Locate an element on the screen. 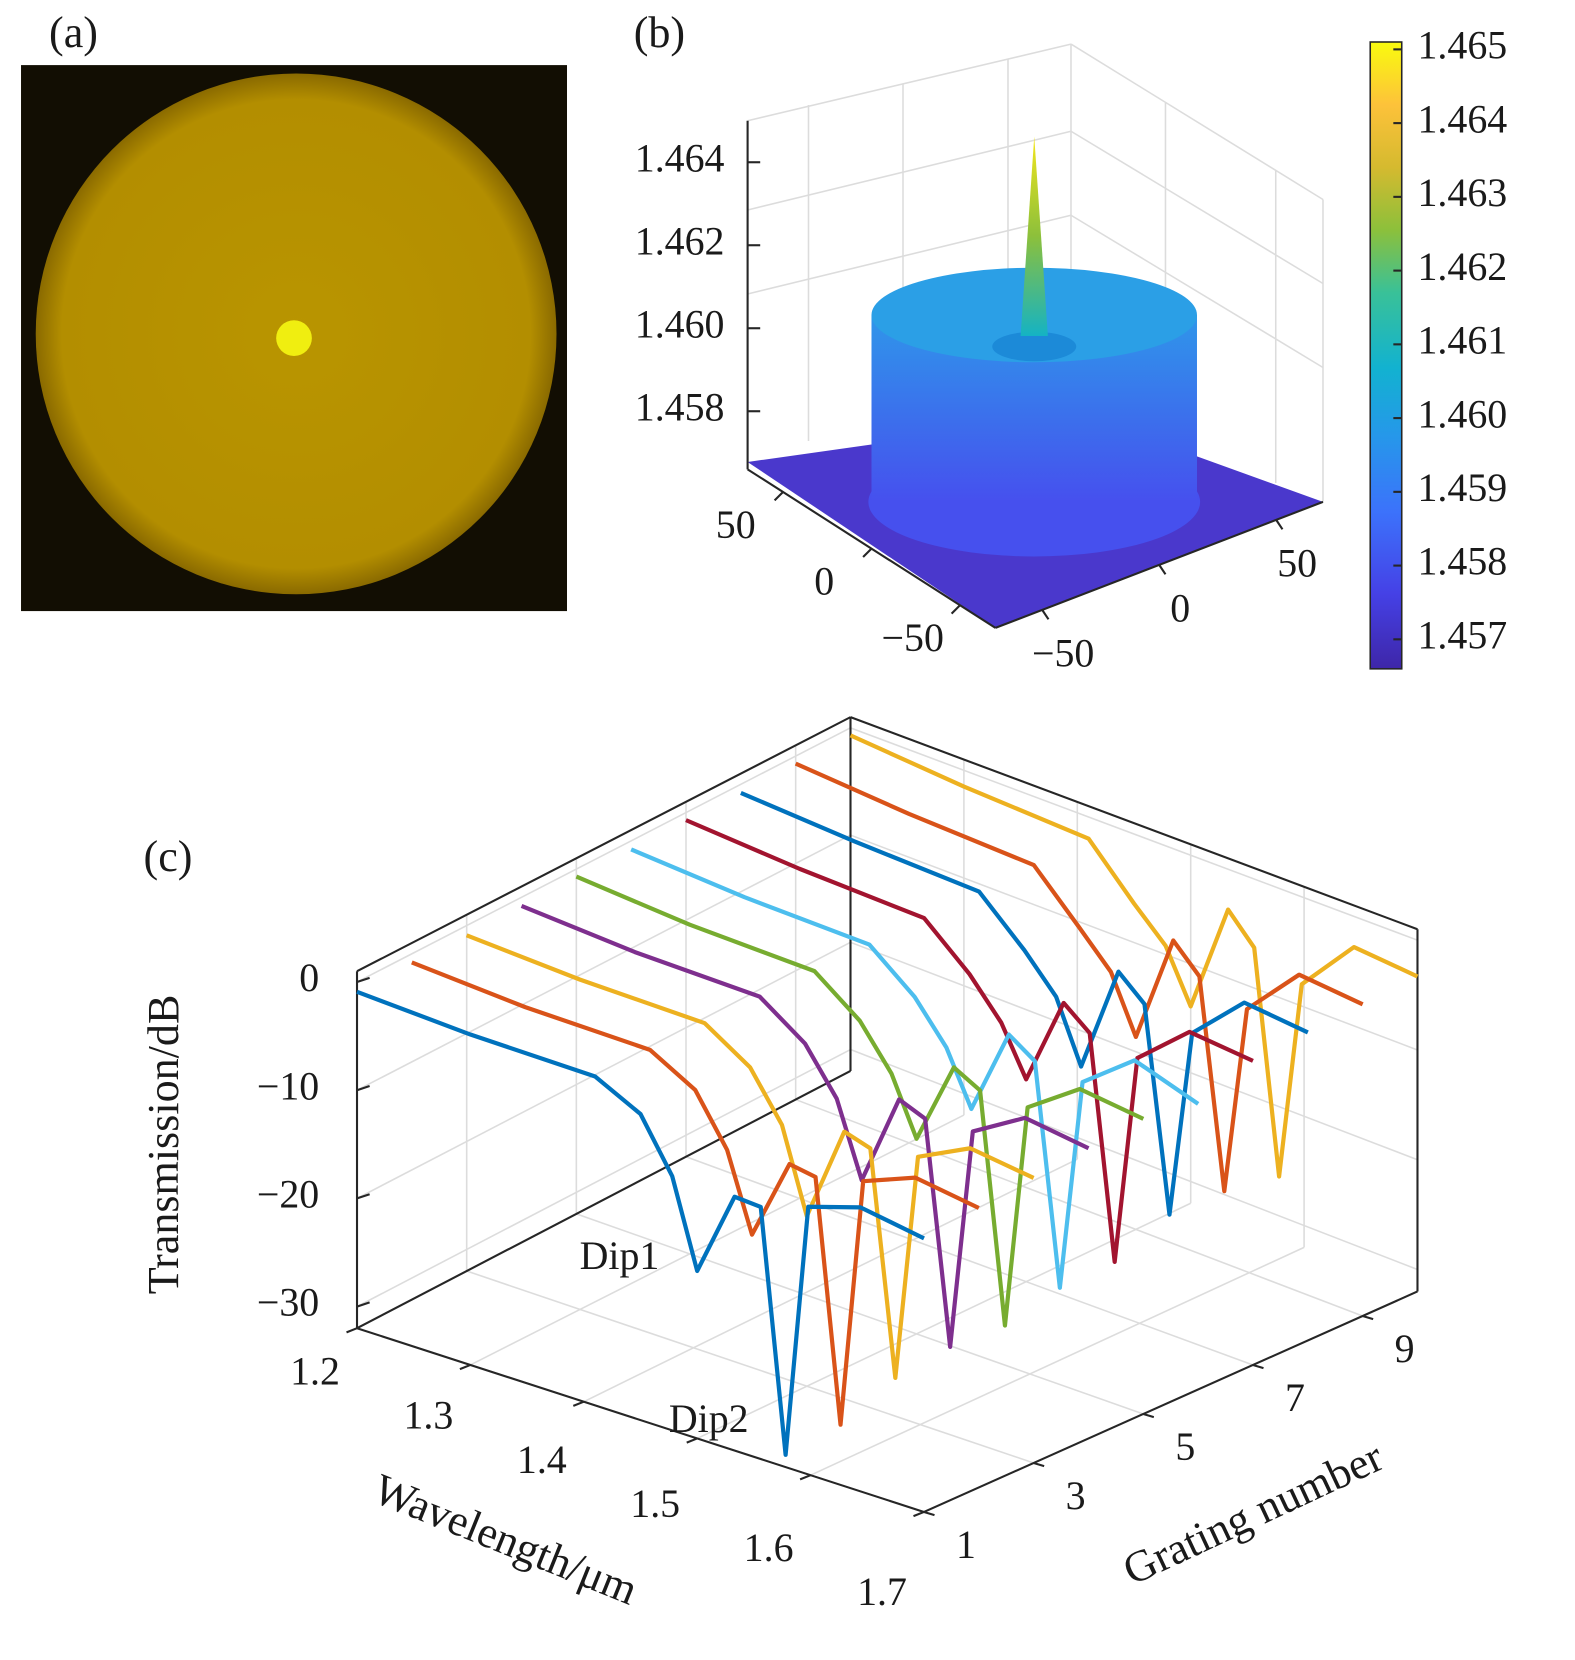 Image resolution: width=1575 pixels, height=1660 pixels. x-tick-label: 1.3 is located at coordinates (428, 1415).